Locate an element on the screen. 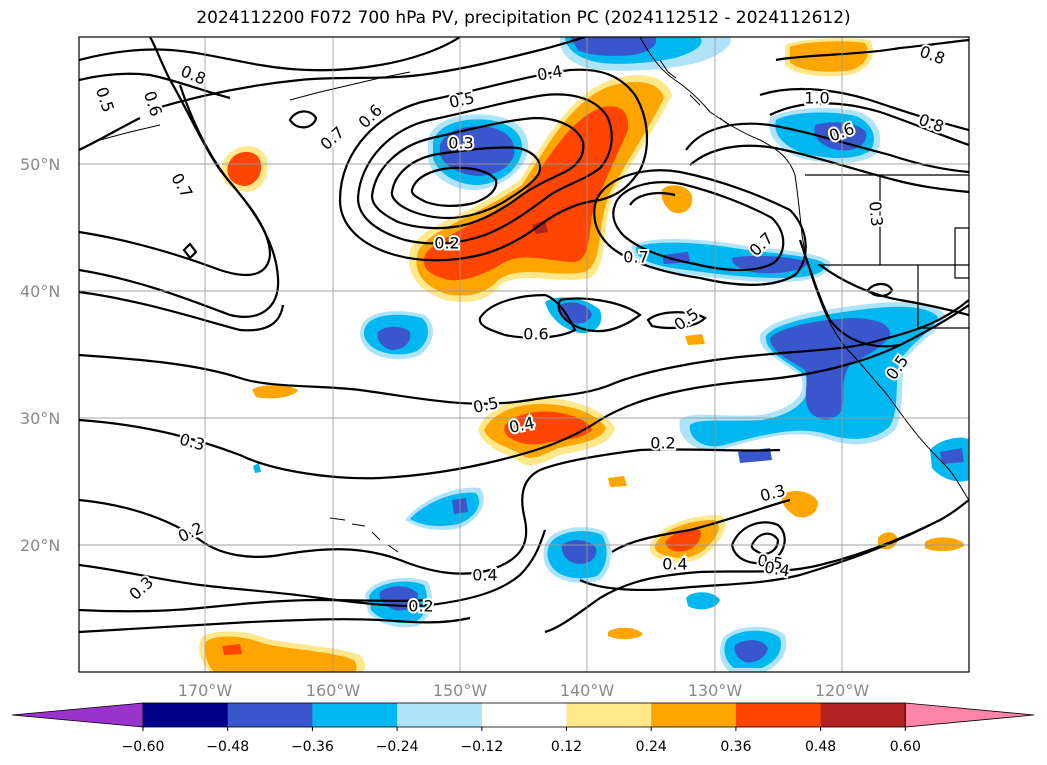 Image resolution: width=1047 pixels, height=765 pixels. colorbar-tick-label: 0.48 is located at coordinates (820, 747).